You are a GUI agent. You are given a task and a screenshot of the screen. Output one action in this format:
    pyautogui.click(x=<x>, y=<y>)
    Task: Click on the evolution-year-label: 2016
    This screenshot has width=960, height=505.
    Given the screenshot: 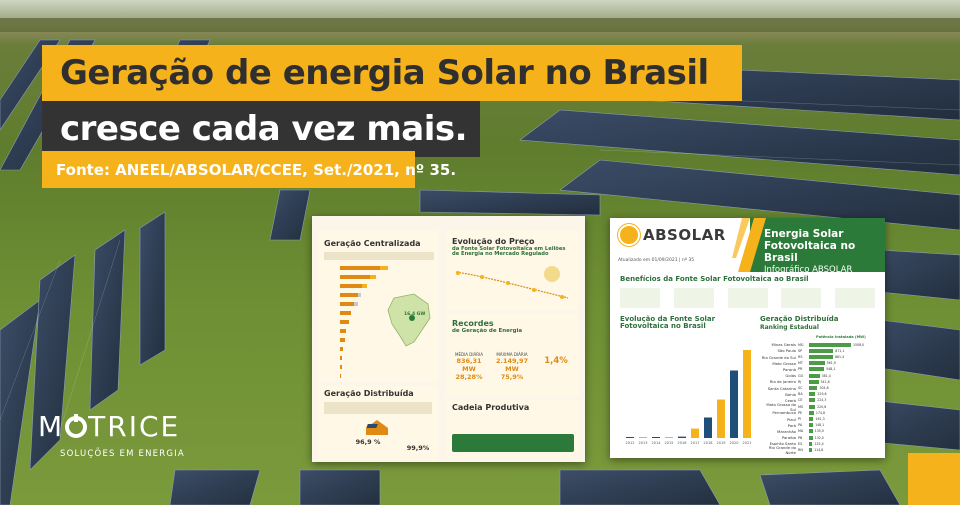 What is the action you would take?
    pyautogui.click(x=682, y=443)
    